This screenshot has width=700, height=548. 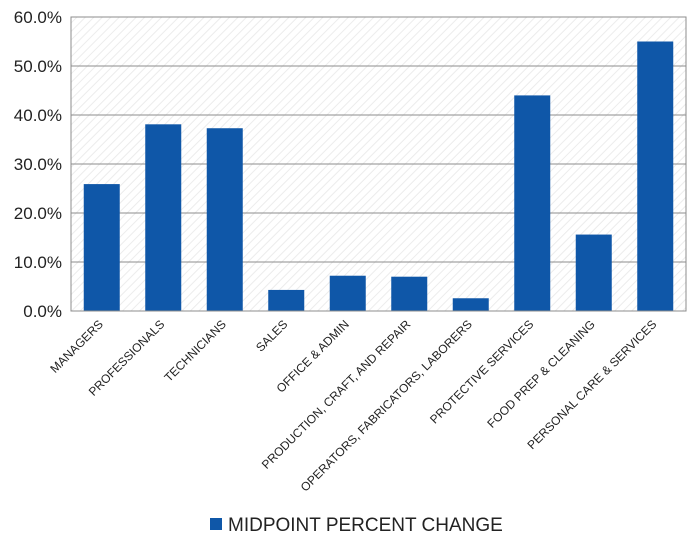 What do you see at coordinates (38, 17) in the screenshot?
I see `y-tick-label: 60.0%` at bounding box center [38, 17].